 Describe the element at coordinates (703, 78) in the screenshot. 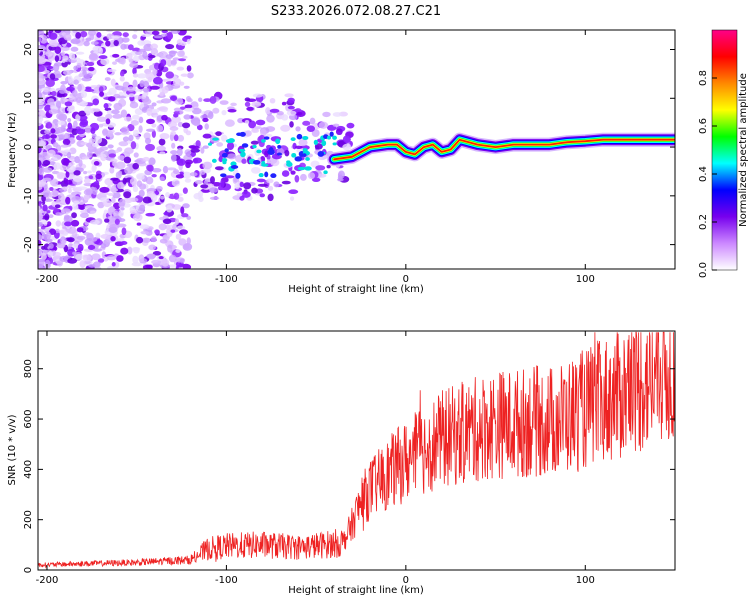

I see `colorbar-tick-label: 0.8` at that location.